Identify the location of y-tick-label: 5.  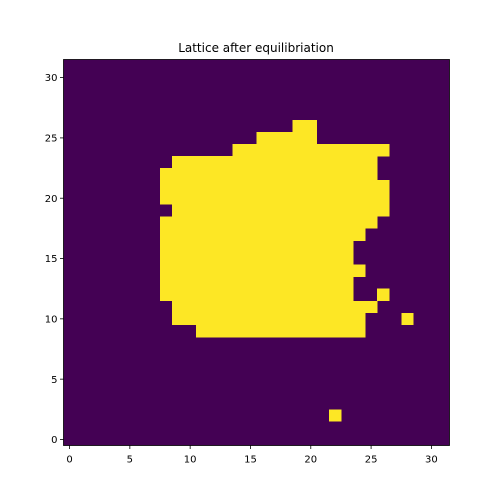
(54, 380).